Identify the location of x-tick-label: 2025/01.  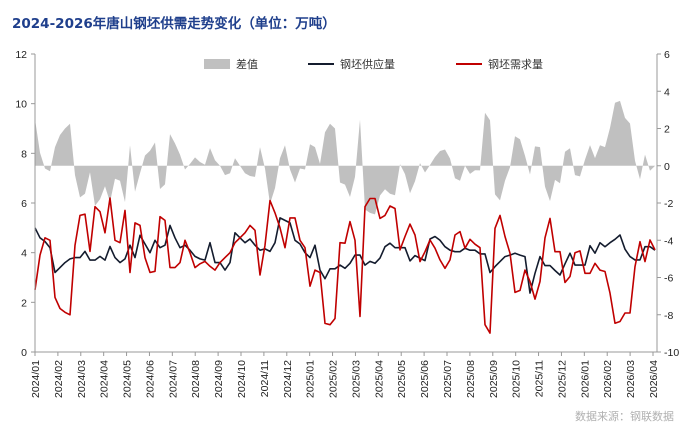
(311, 379).